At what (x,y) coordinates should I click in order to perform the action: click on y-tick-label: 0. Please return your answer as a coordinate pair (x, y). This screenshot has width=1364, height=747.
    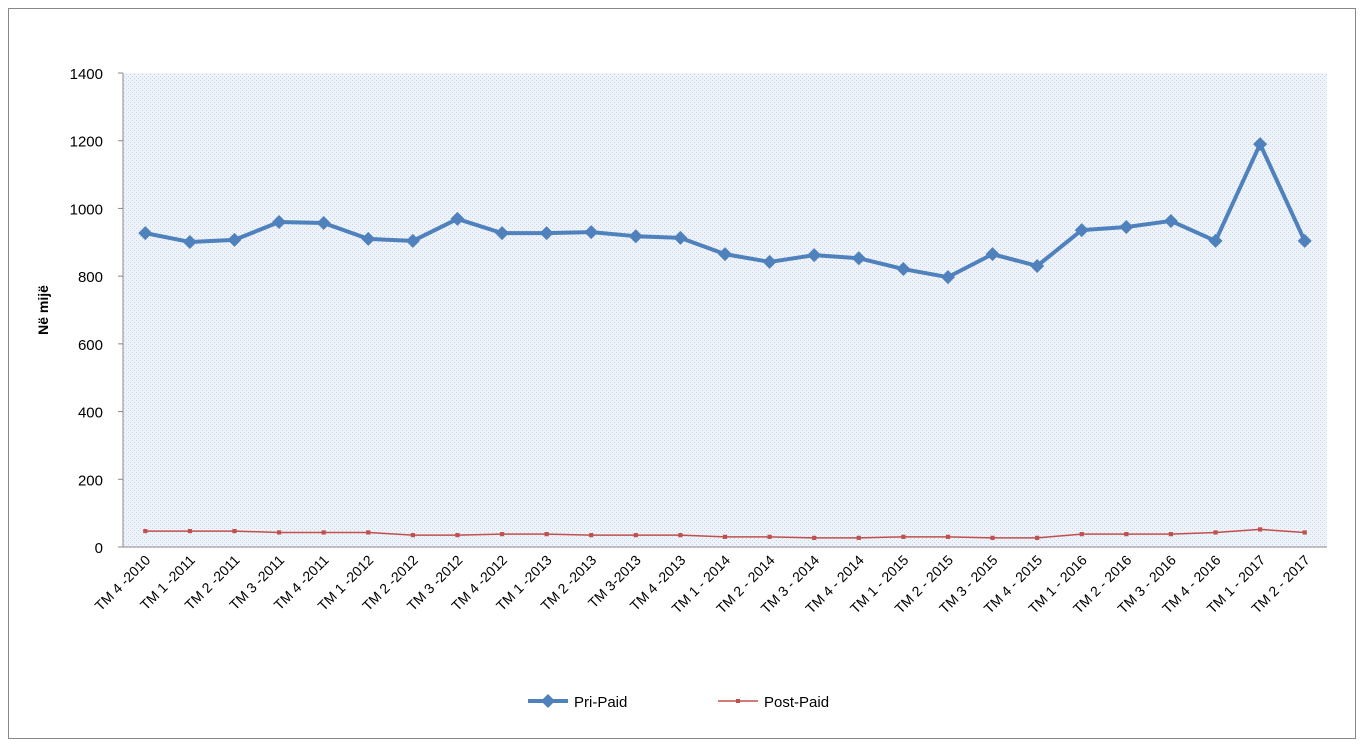
    Looking at the image, I should click on (99, 548).